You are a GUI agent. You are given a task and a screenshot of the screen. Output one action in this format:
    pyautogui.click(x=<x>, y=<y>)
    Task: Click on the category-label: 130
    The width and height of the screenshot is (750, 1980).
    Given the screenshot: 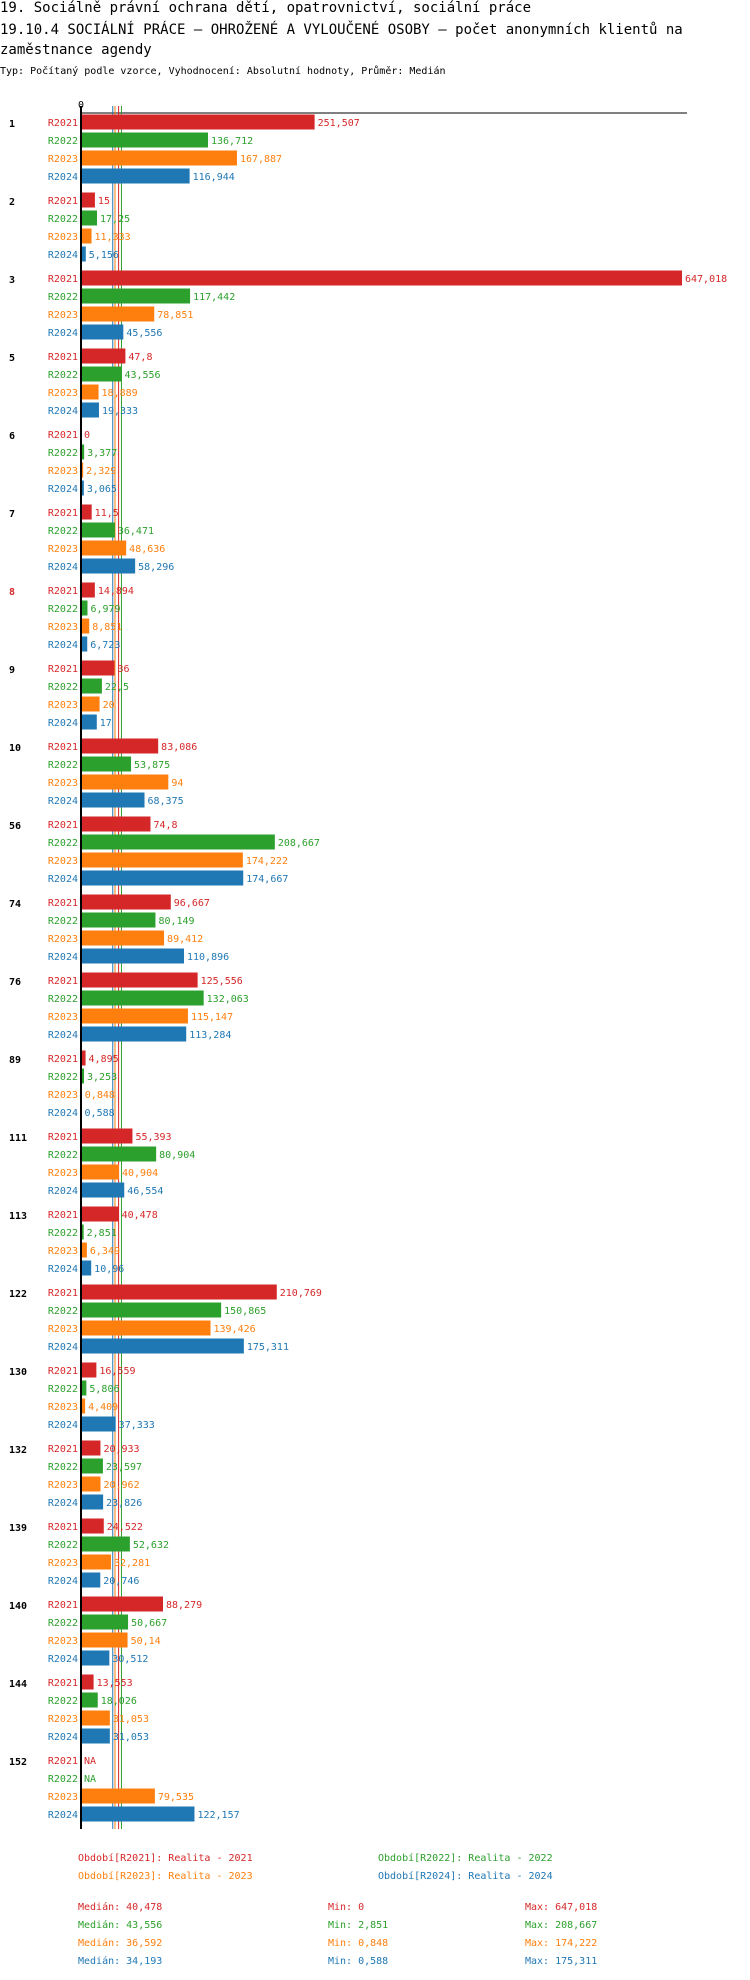 What is the action you would take?
    pyautogui.click(x=18, y=1372)
    